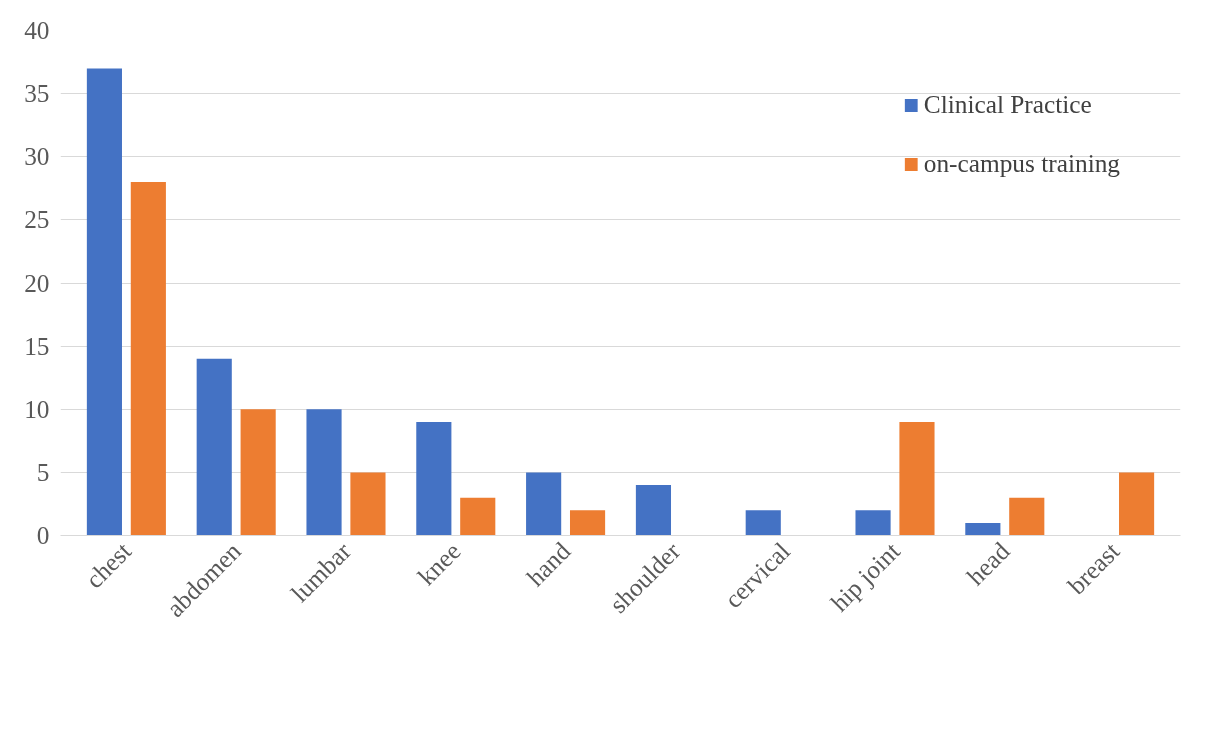  I want to click on y-tick-label: 15, so click(37, 345).